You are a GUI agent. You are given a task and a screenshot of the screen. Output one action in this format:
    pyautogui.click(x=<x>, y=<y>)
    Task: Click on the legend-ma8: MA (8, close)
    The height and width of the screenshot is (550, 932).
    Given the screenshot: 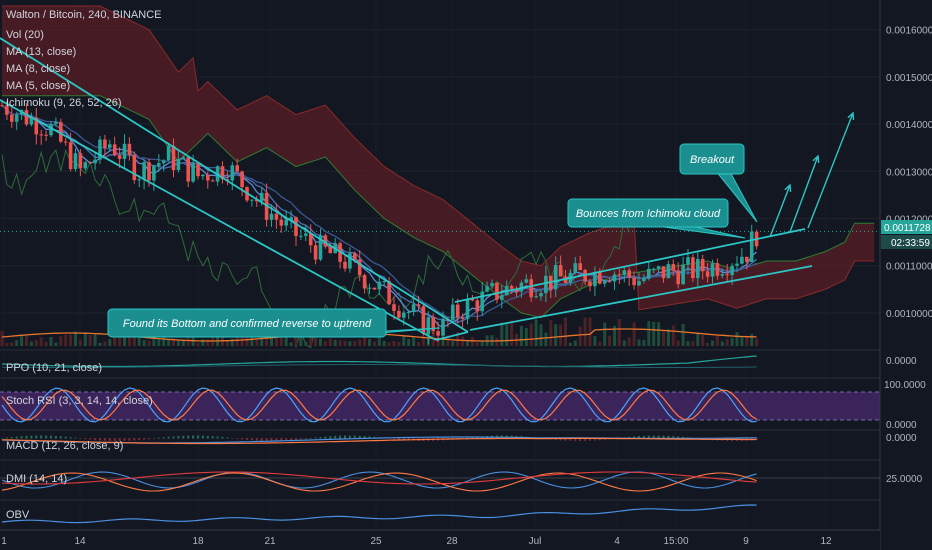 What is the action you would take?
    pyautogui.click(x=38, y=69)
    